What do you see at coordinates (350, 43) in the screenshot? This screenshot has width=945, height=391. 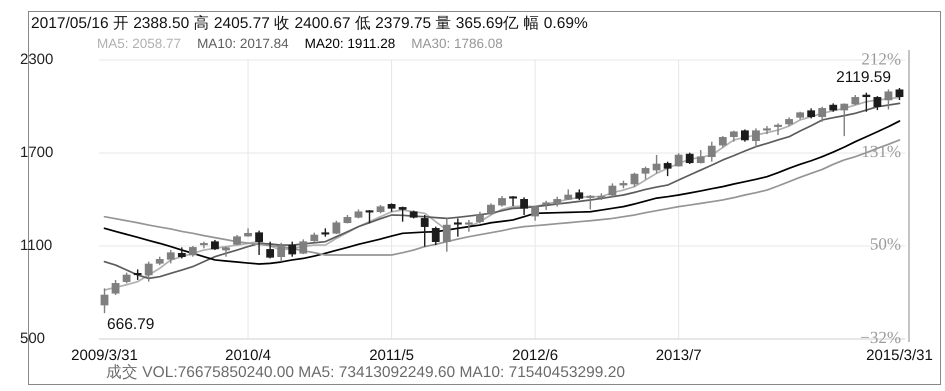 I see `text: MA20: 1911.28` at bounding box center [350, 43].